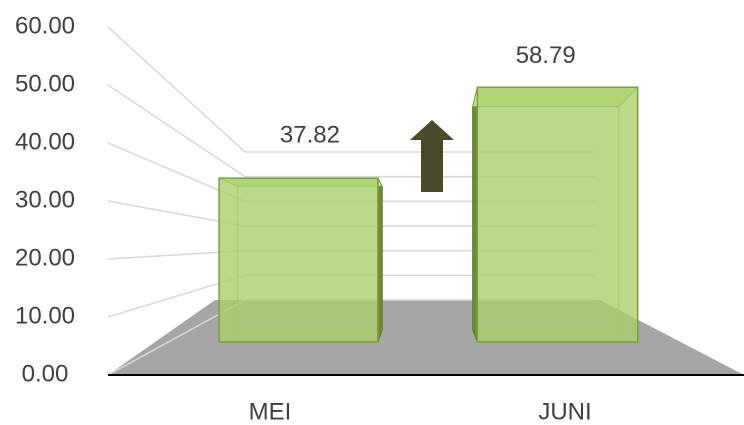 The height and width of the screenshot is (425, 744). Describe the element at coordinates (45, 257) in the screenshot. I see `y-tick-label: 20.00` at that location.